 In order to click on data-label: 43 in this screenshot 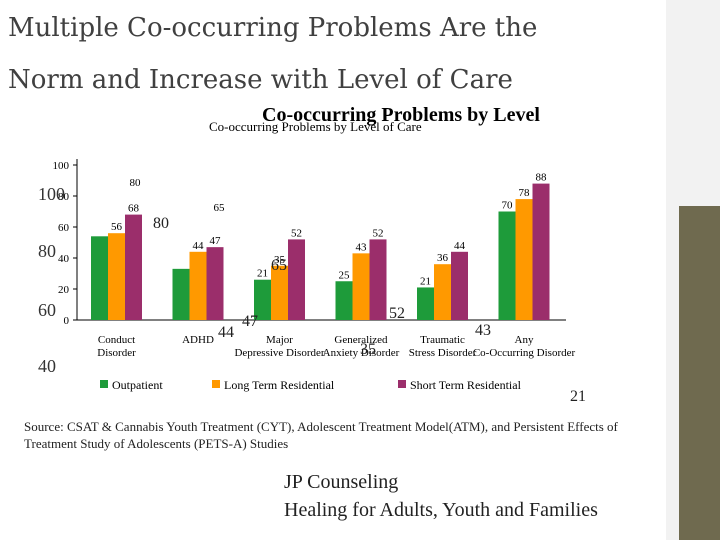, I will do `click(362, 247)`.